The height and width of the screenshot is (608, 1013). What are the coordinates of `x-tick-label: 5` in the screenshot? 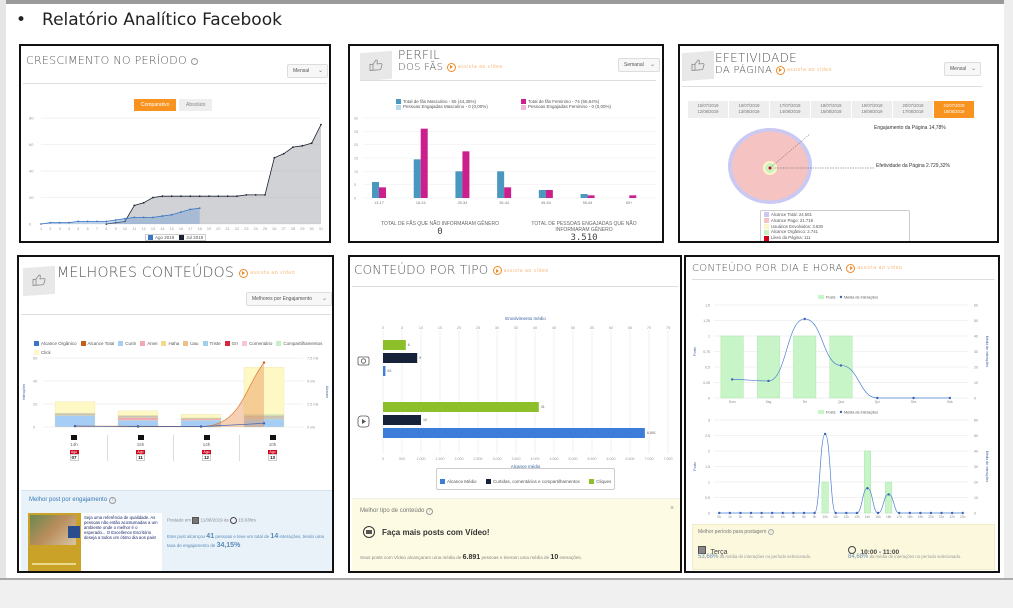 It's located at (78, 229).